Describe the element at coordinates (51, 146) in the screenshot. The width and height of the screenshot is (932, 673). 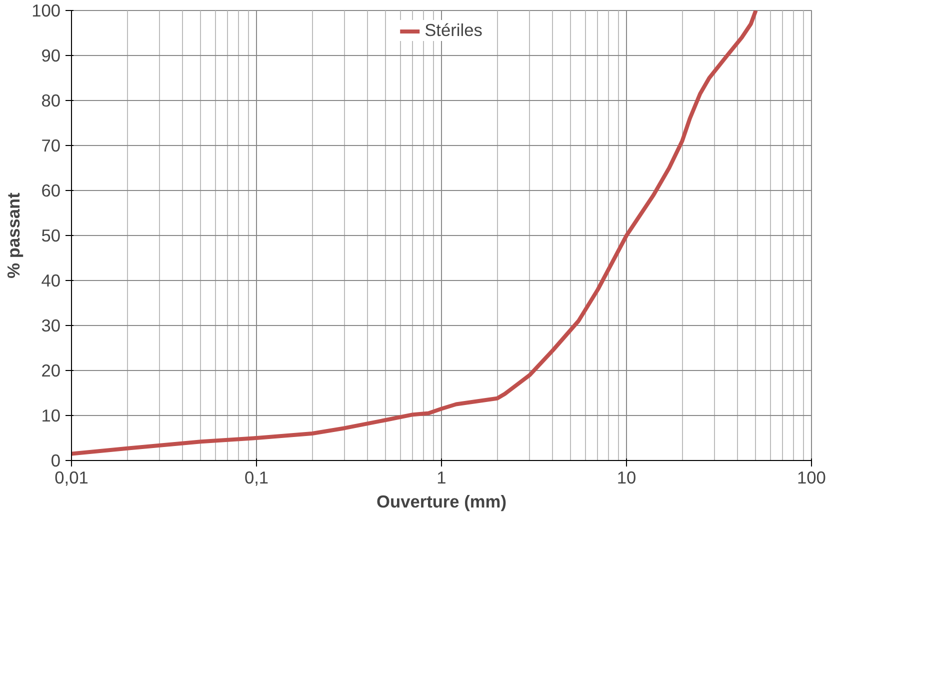
I see `y-tick-label: 70` at that location.